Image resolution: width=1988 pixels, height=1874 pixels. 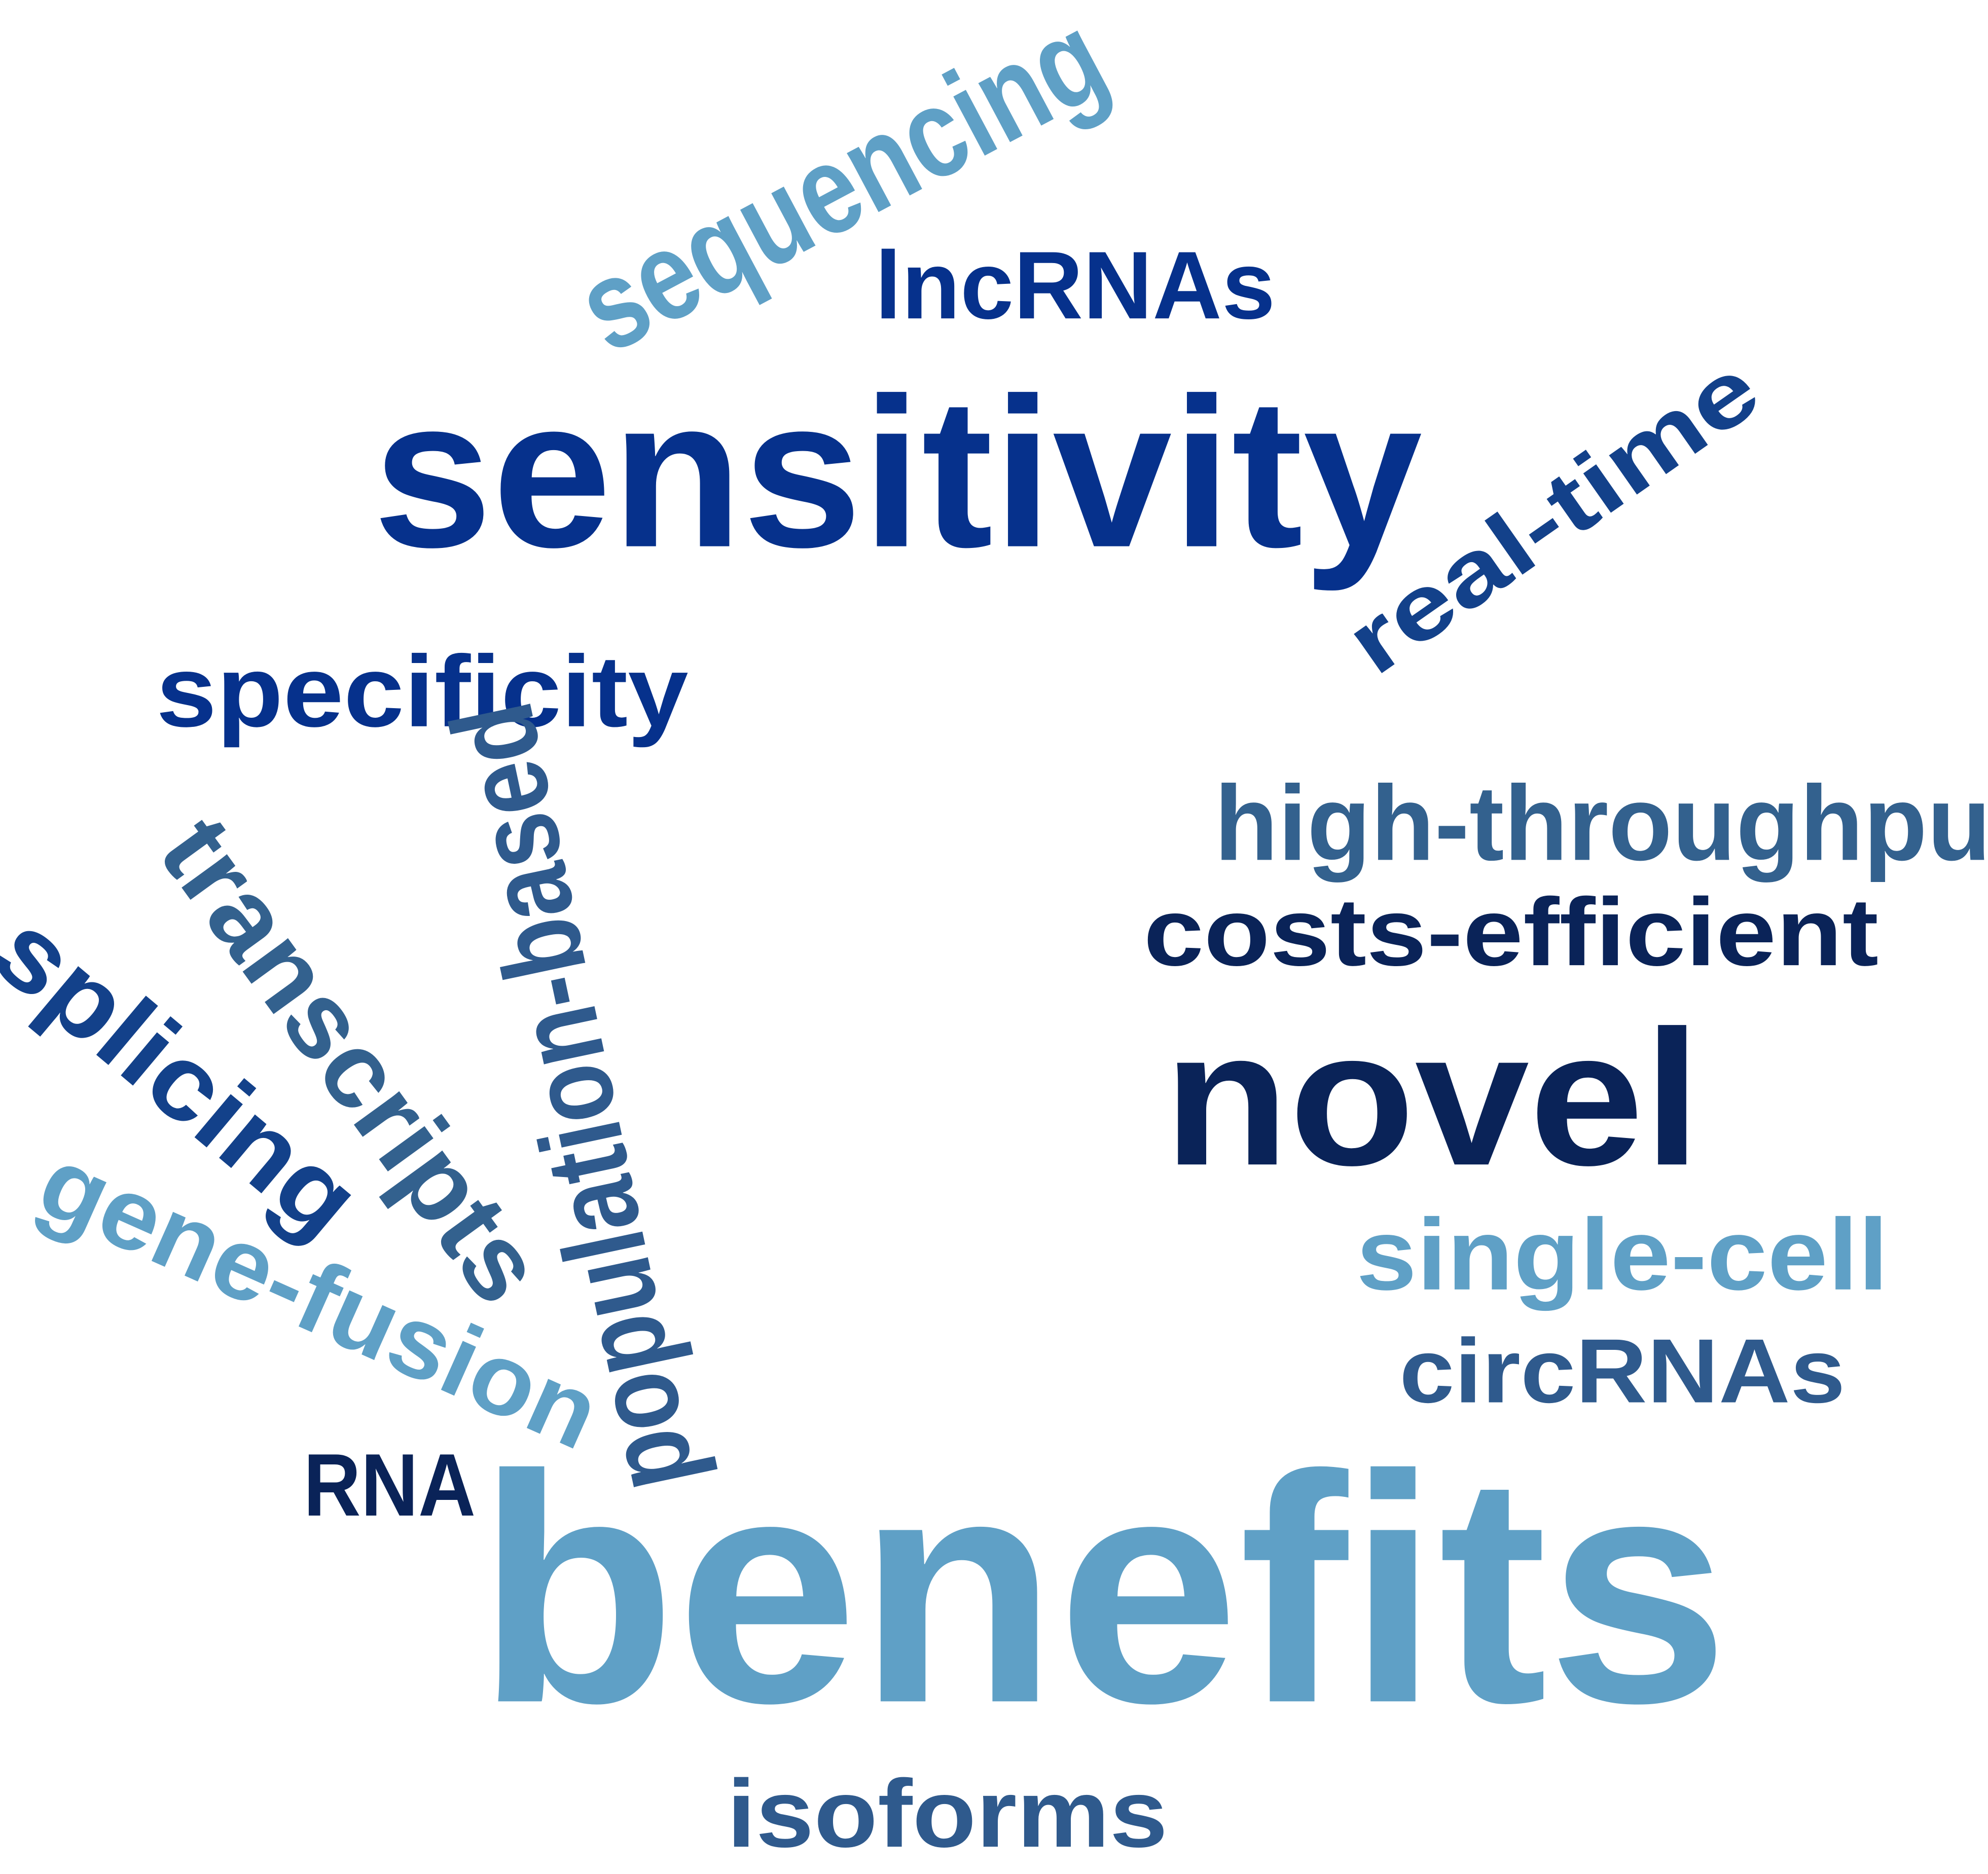 I want to click on word-circrnas: circRNAs, so click(x=1622, y=1370).